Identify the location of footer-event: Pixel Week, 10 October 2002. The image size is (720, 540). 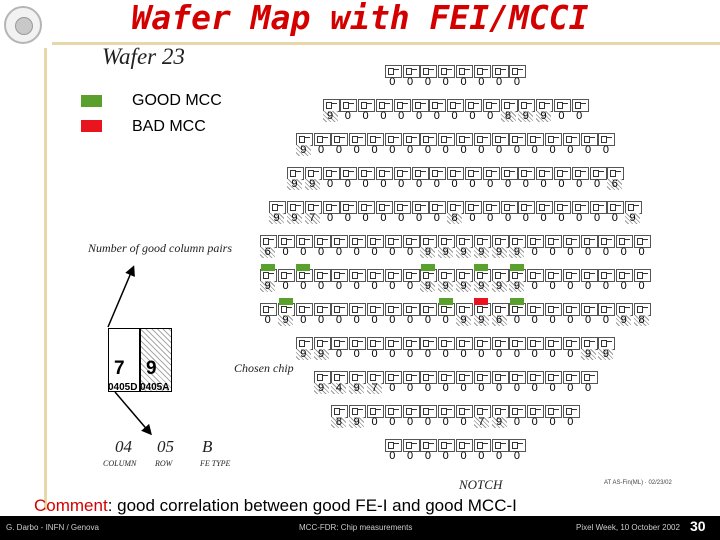
(628, 527).